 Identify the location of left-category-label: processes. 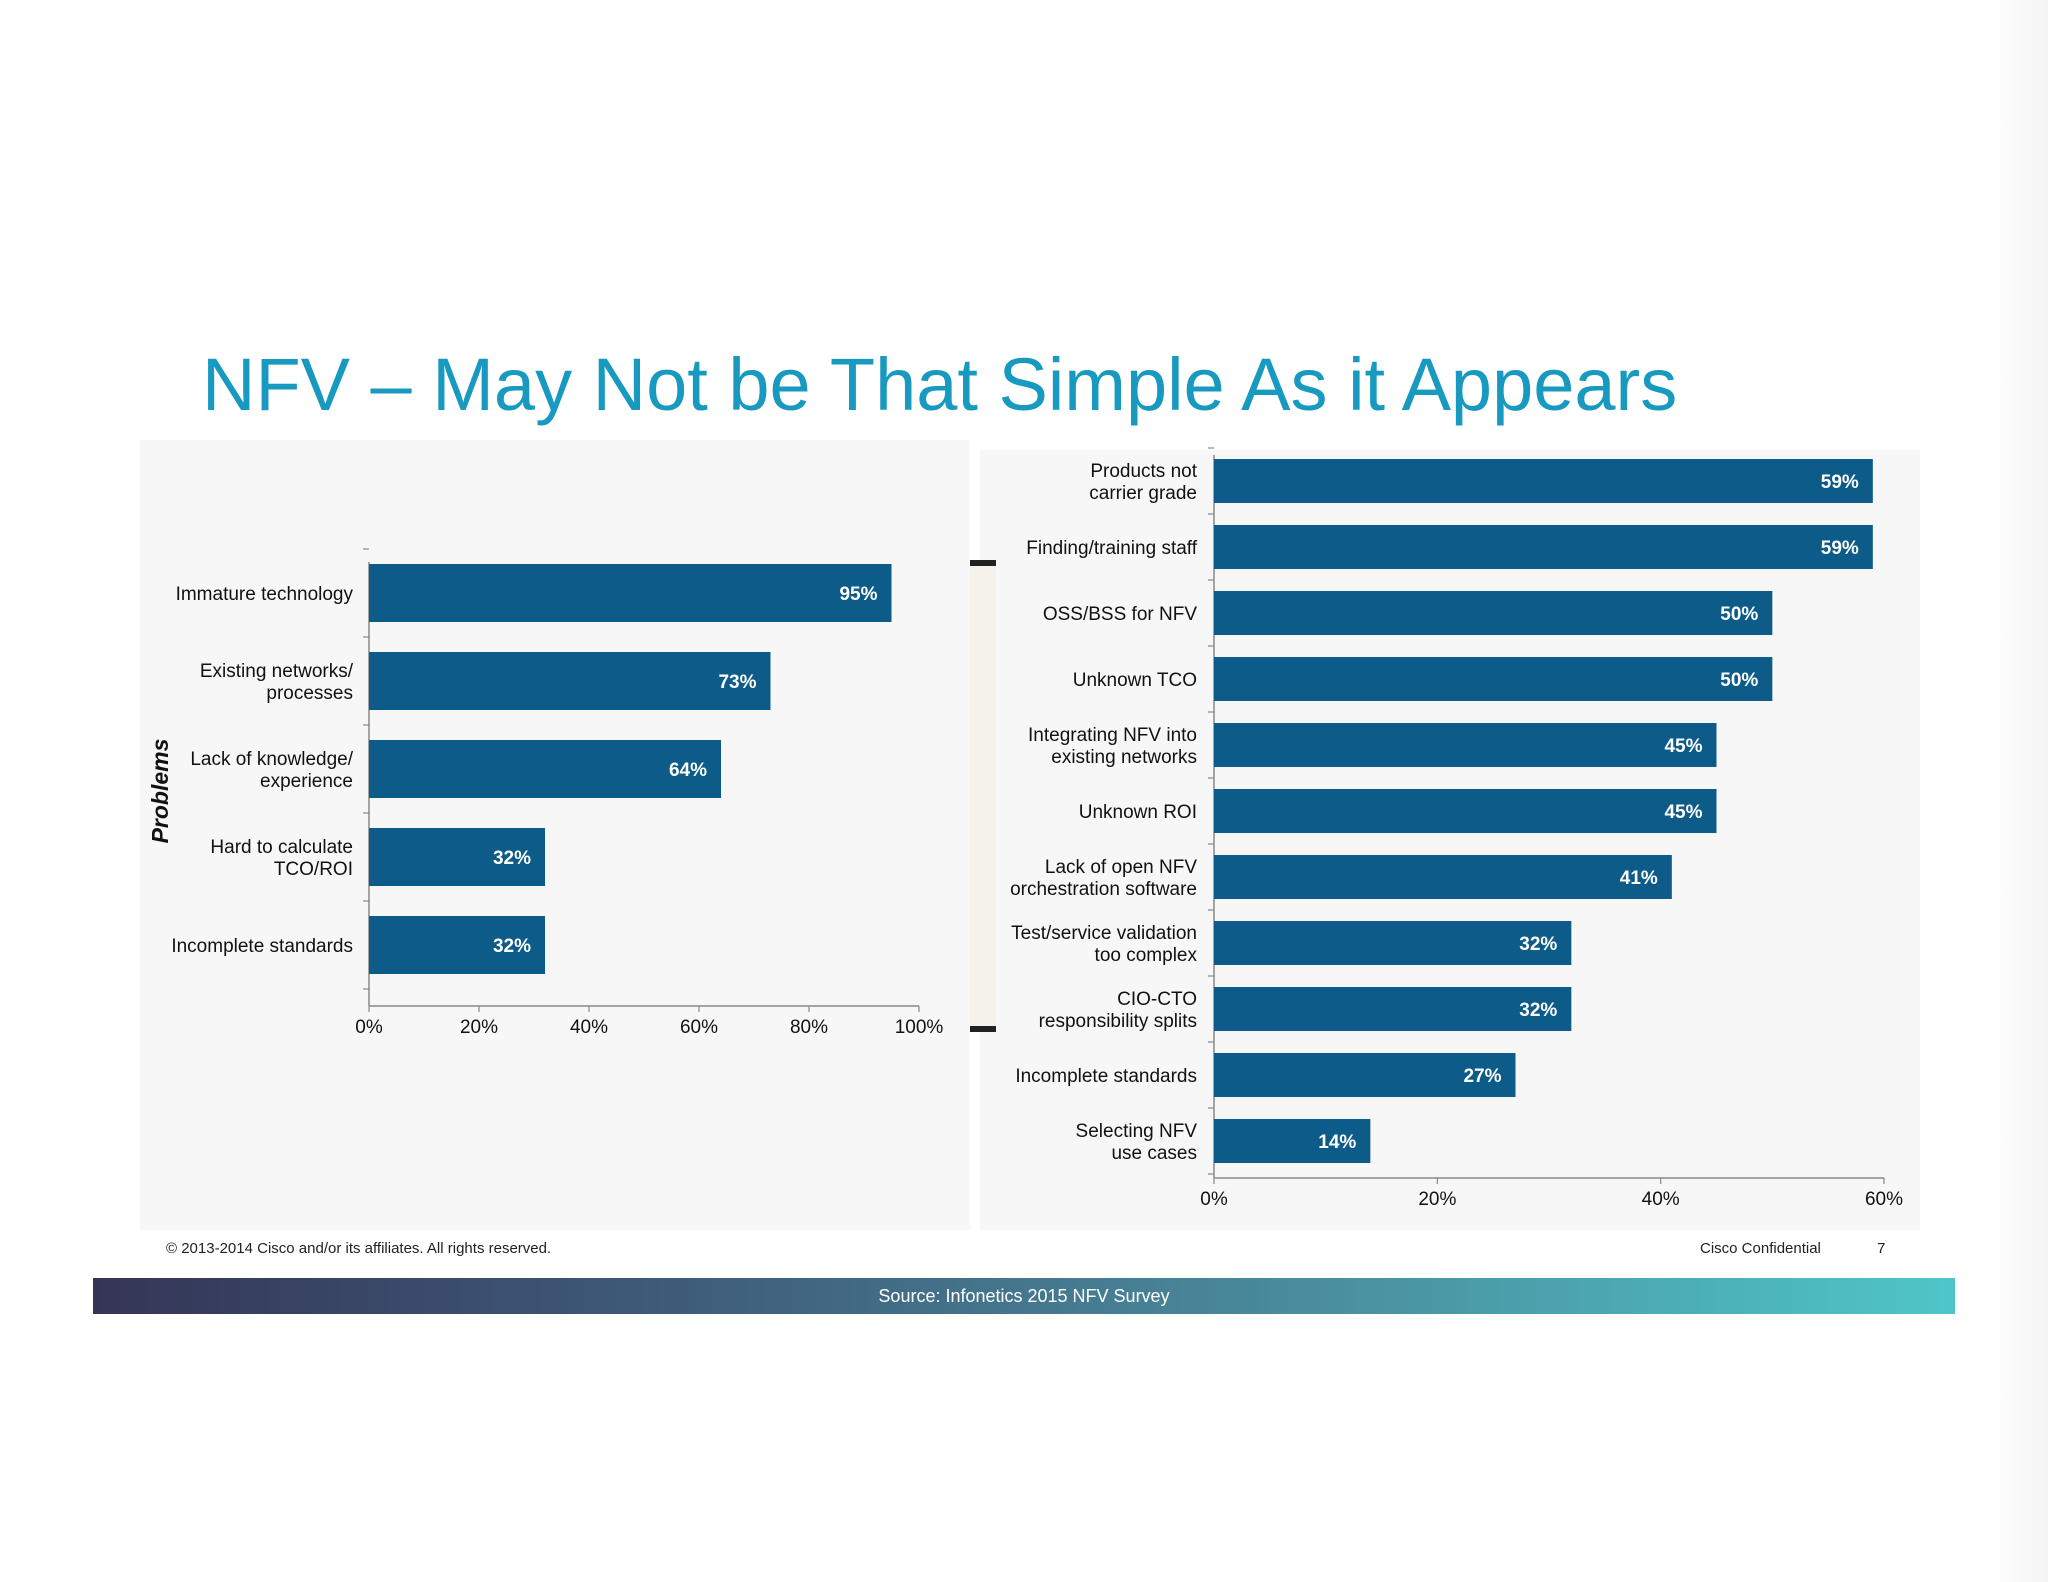
(309, 693).